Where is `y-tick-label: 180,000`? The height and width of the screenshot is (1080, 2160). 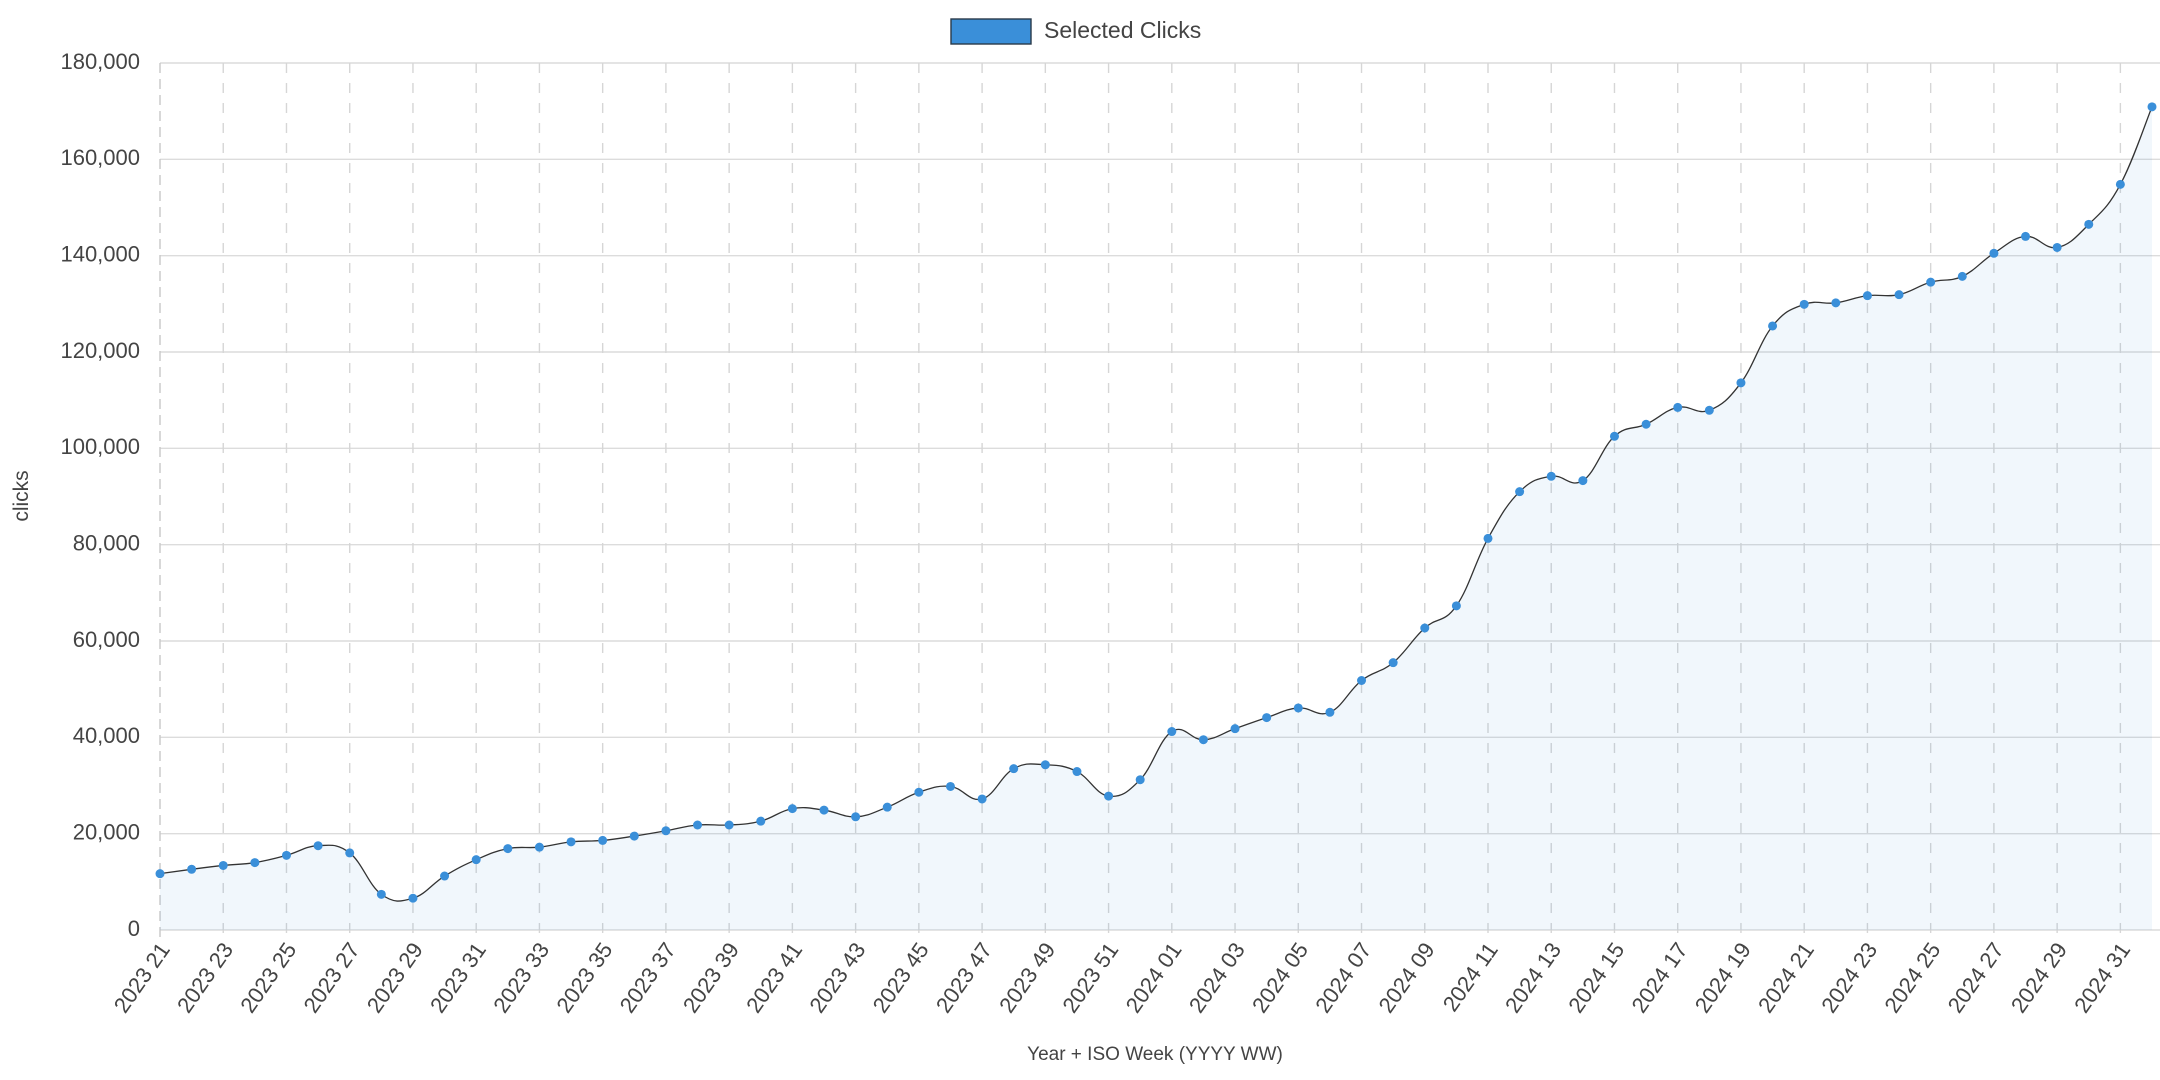
y-tick-label: 180,000 is located at coordinates (100, 61).